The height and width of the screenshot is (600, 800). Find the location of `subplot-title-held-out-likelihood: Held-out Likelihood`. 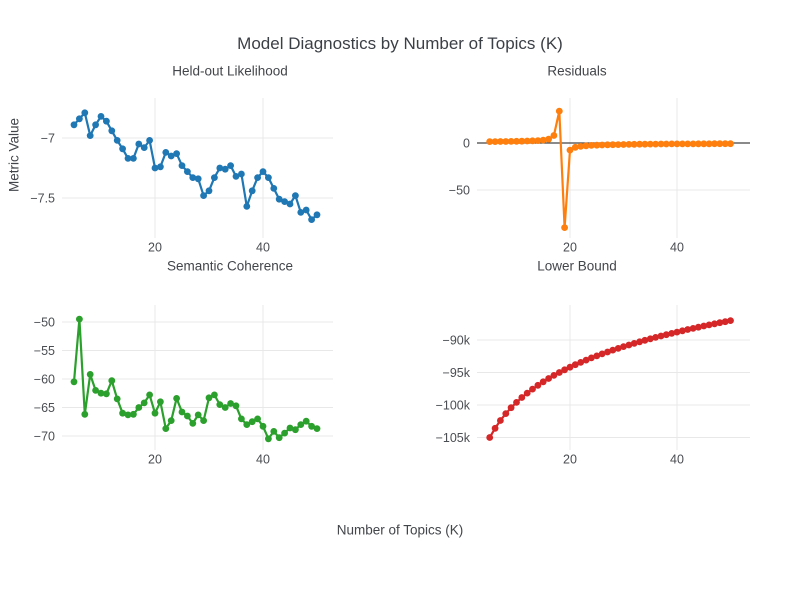

subplot-title-held-out-likelihood: Held-out Likelihood is located at coordinates (230, 71).